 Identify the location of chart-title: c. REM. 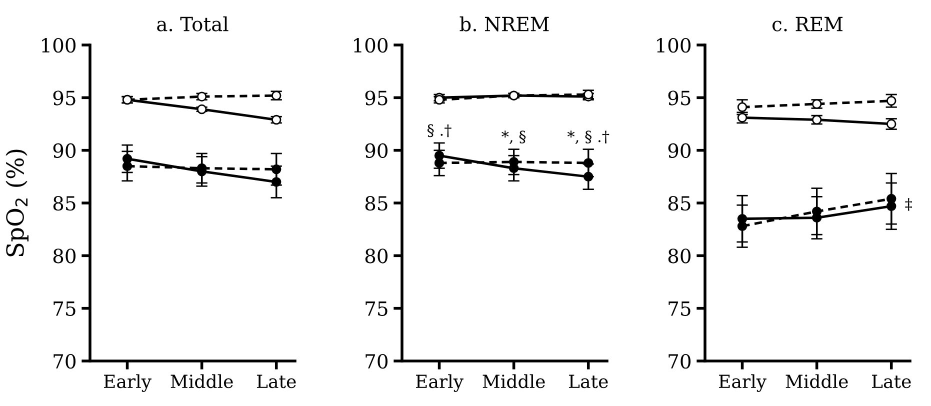
(807, 24).